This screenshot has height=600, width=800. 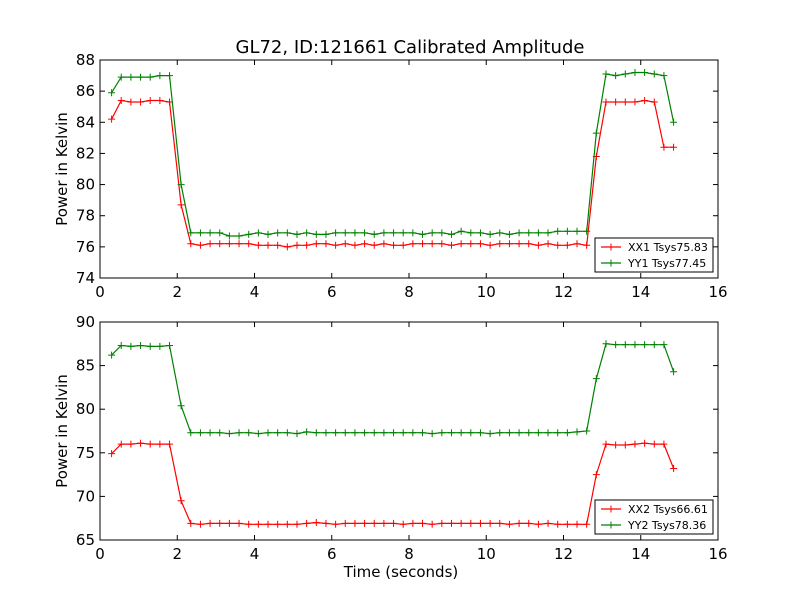 What do you see at coordinates (85, 185) in the screenshot?
I see `y-tick-label: 80` at bounding box center [85, 185].